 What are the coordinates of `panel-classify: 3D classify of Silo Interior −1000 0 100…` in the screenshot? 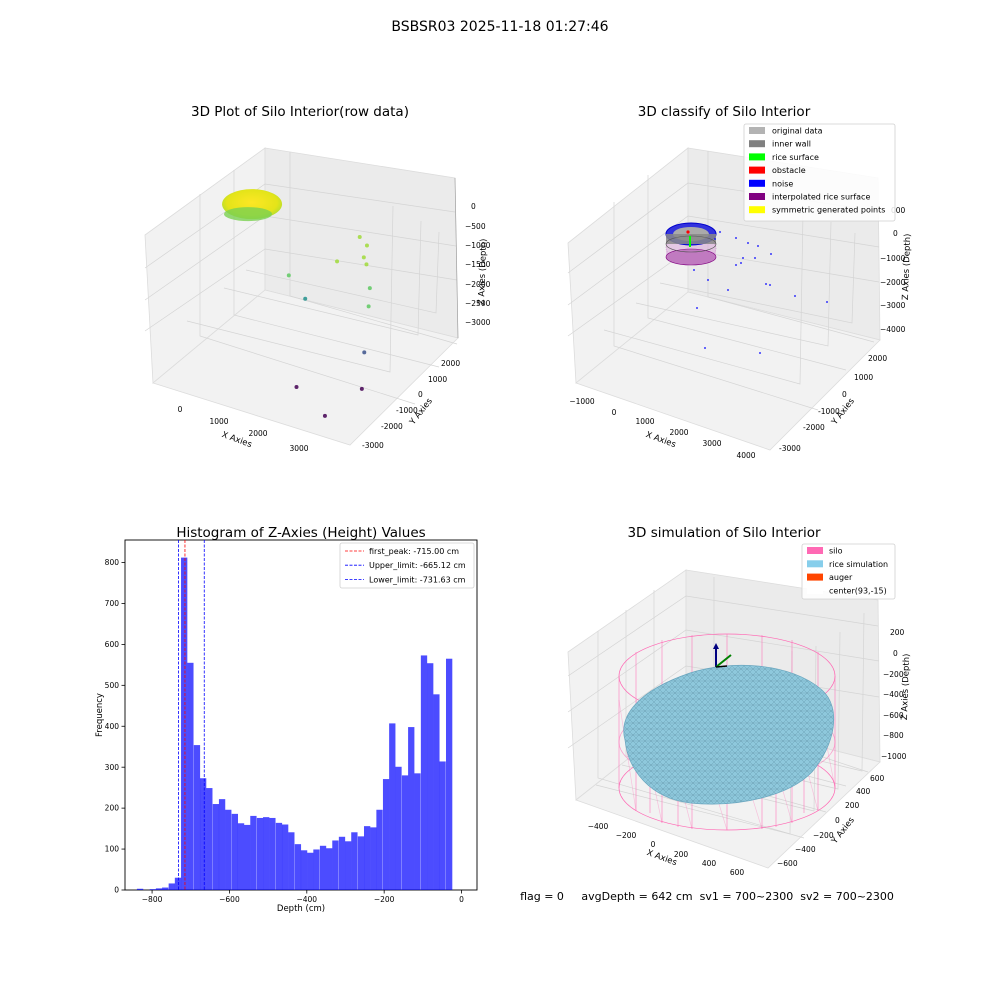 It's located at (740, 282).